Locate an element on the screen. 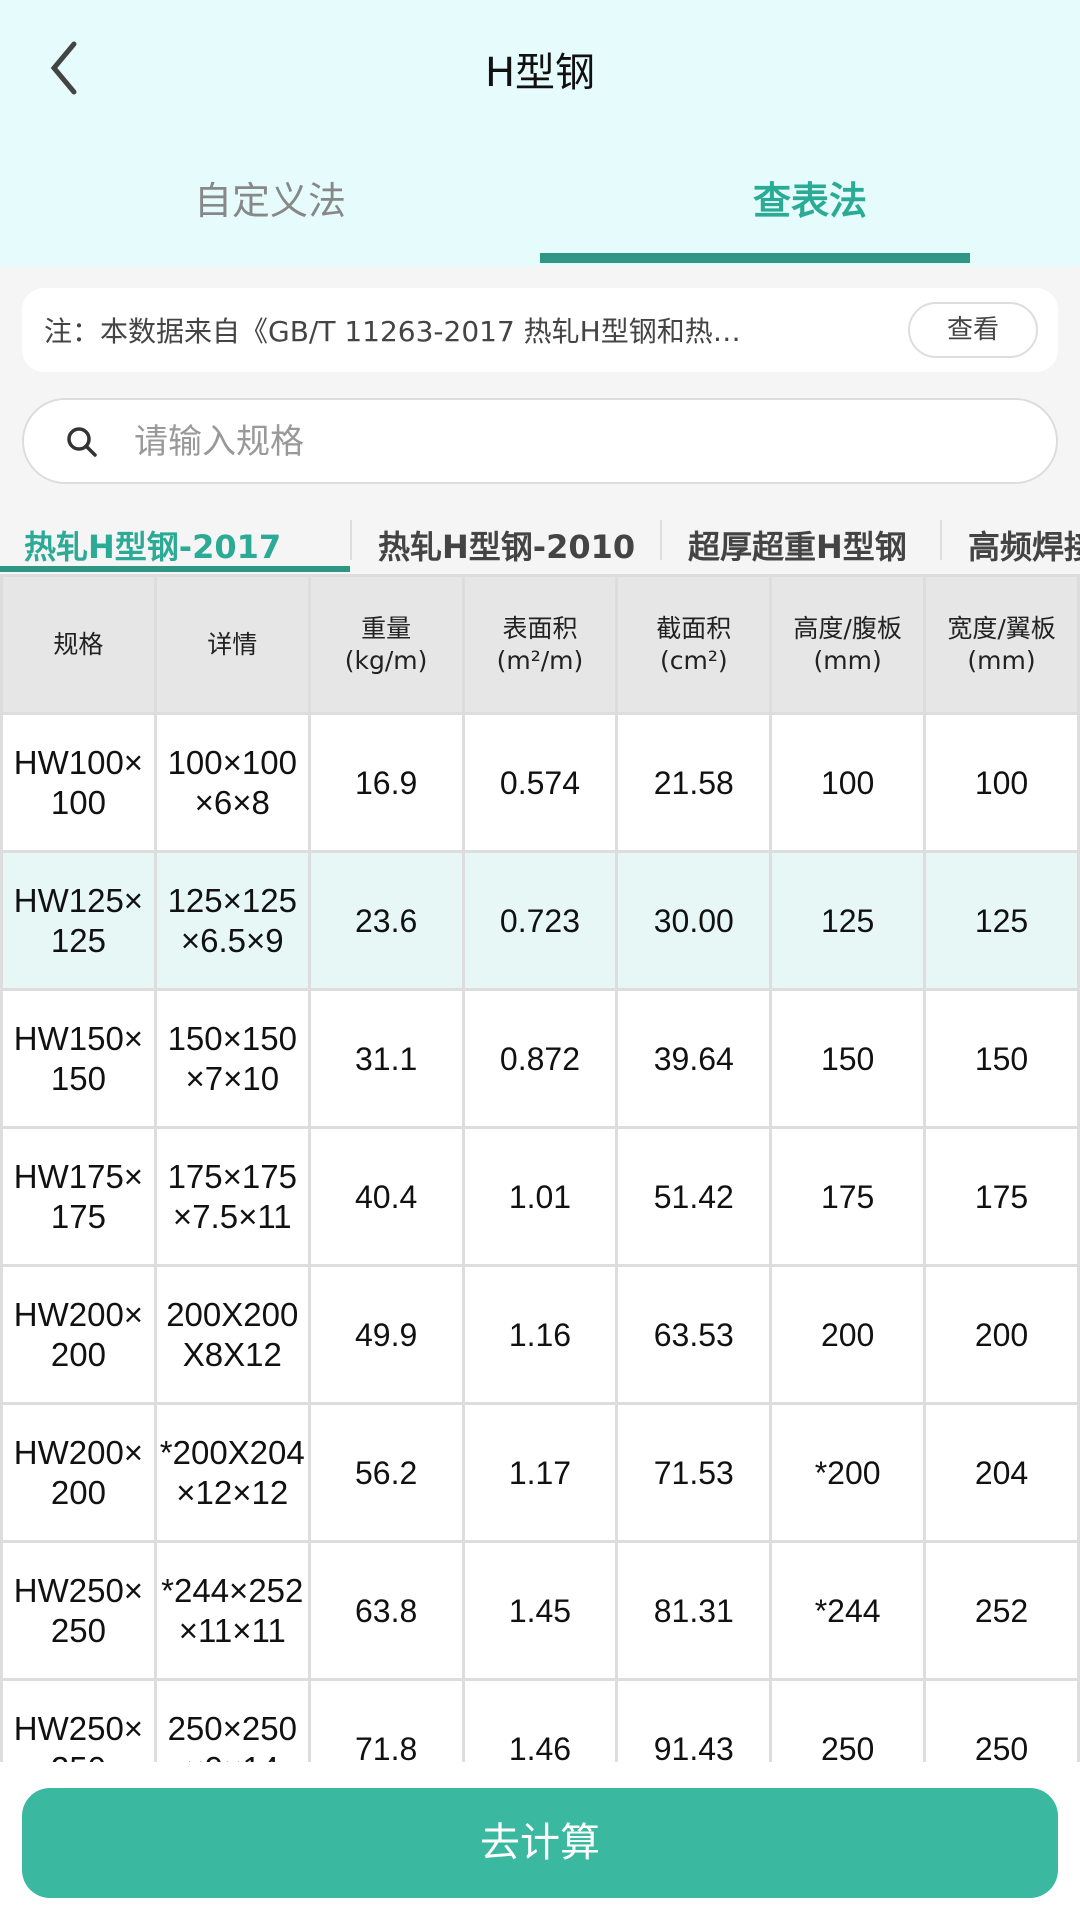 The image size is (1080, 1920). cell-section-area: 21.58 is located at coordinates (694, 782).